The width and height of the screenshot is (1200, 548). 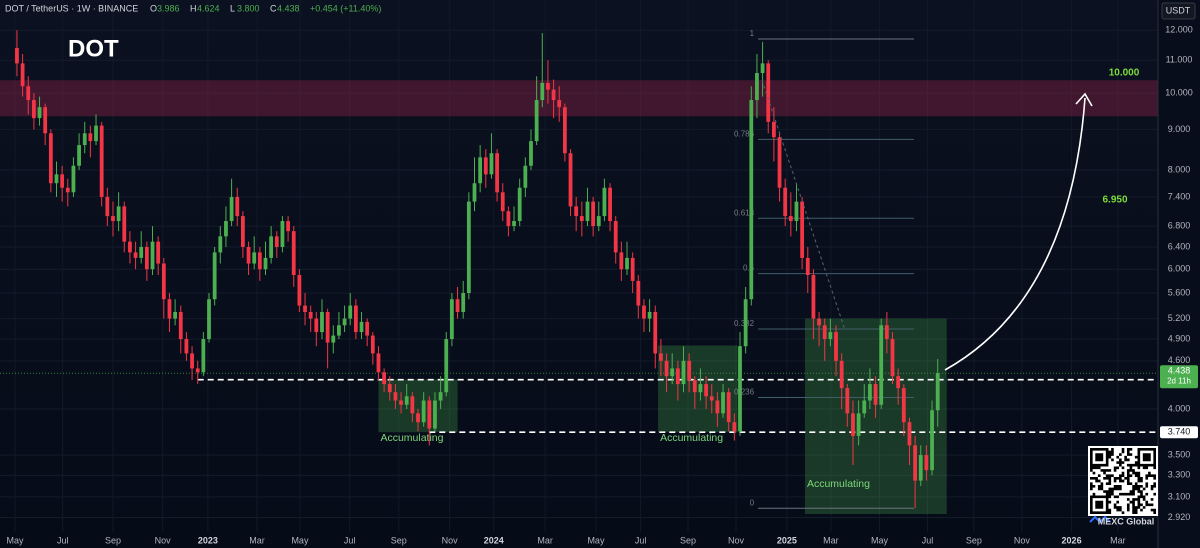 I want to click on y-tick-label: 3.500, so click(x=1179, y=454).